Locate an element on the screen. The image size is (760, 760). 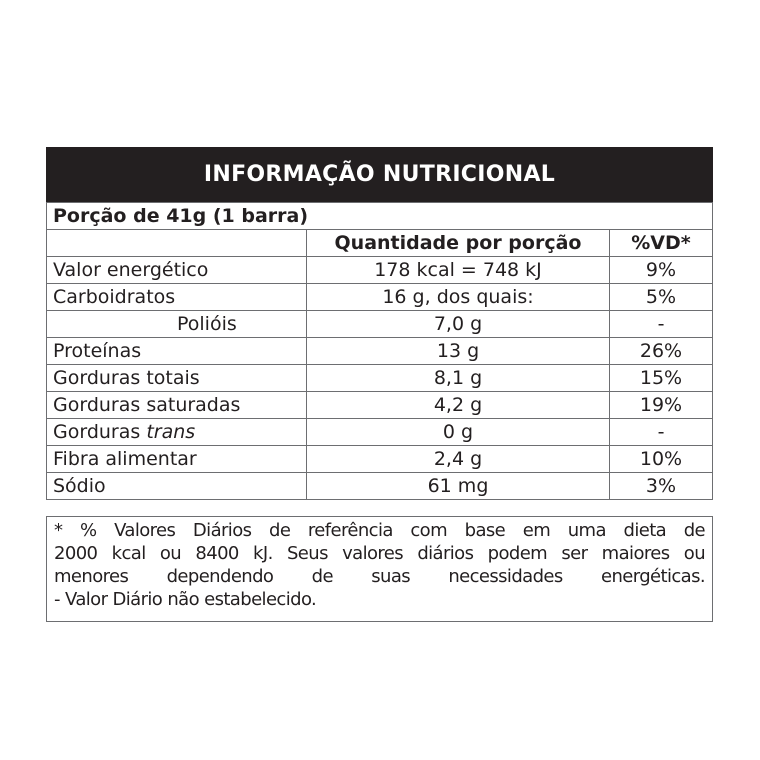
footnote-line: - Valor Diário não estabelecido. is located at coordinates (185, 599).